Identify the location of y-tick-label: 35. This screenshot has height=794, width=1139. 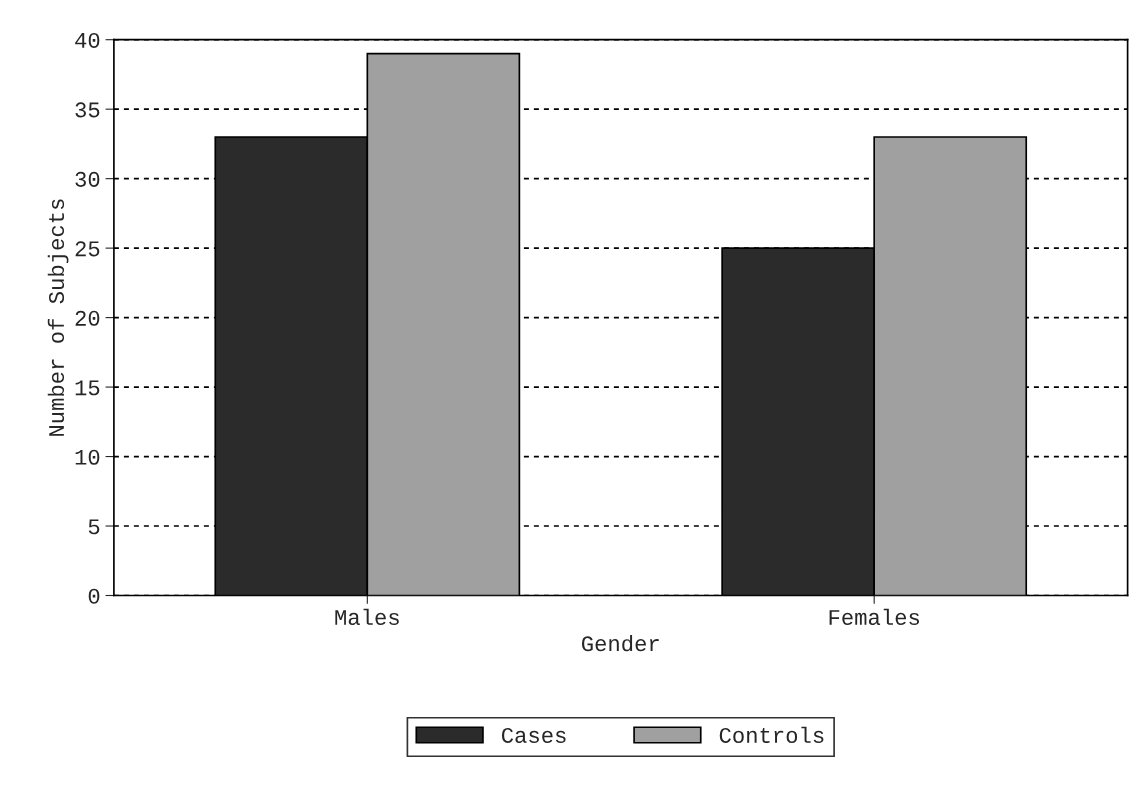
(87, 110).